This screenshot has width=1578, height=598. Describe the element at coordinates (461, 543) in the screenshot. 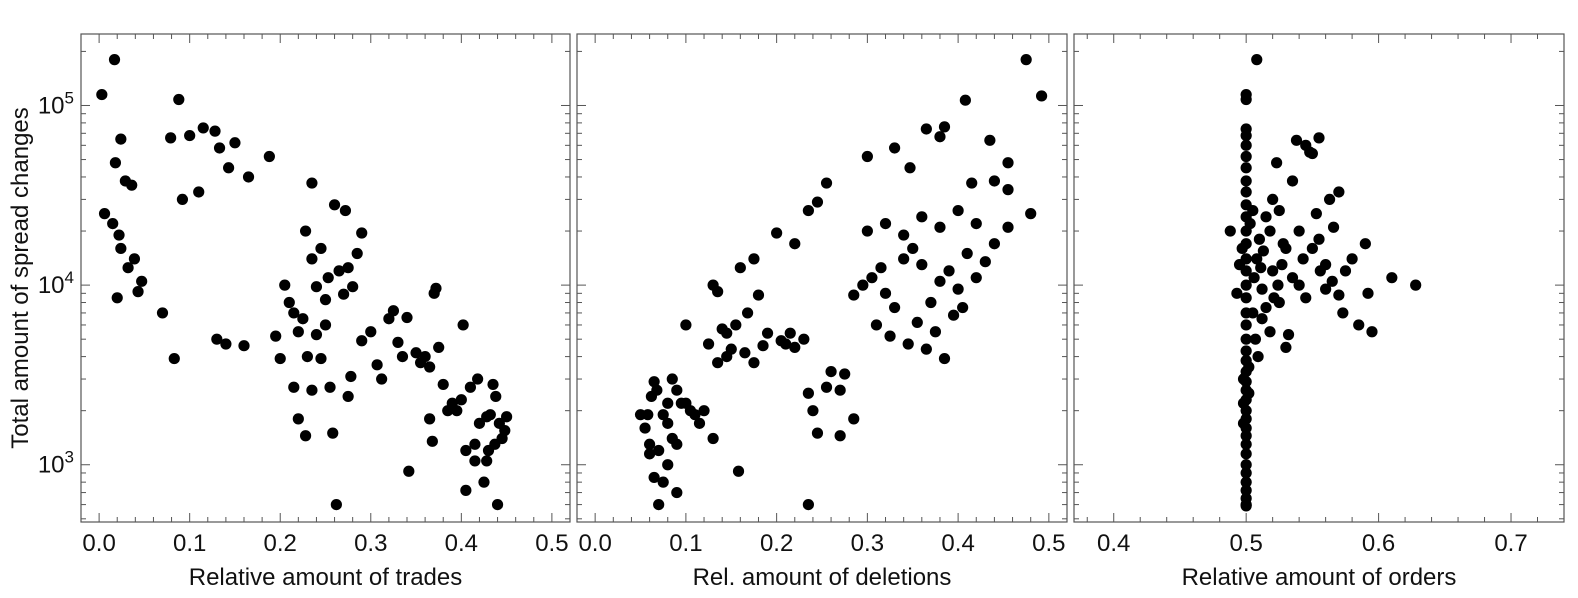

I see `x-tick-label: 0.4` at that location.